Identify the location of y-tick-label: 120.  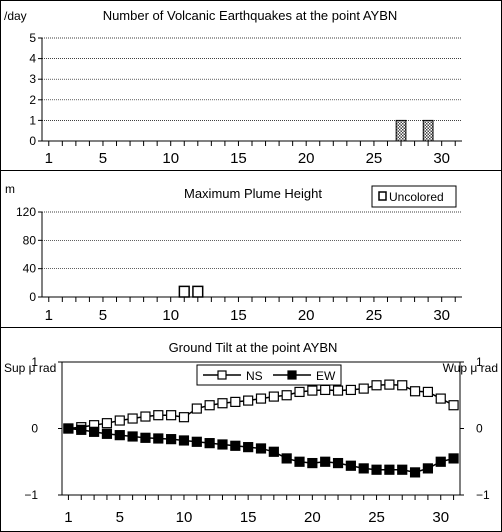
(26, 212).